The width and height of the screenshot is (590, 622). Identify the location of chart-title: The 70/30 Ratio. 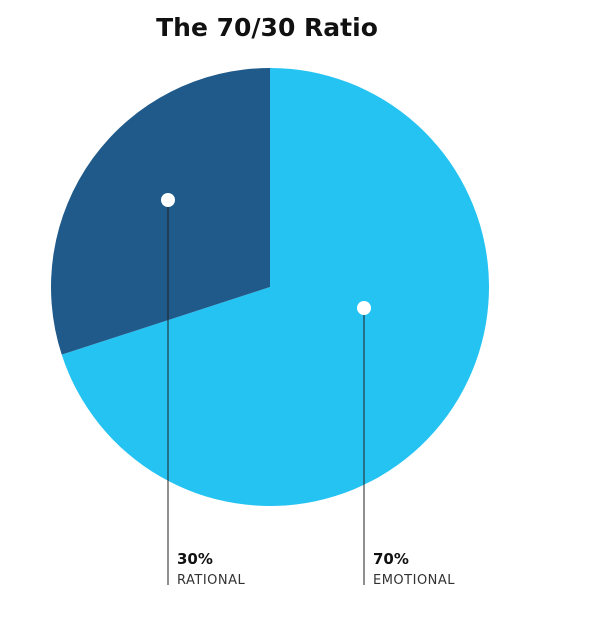
(267, 27).